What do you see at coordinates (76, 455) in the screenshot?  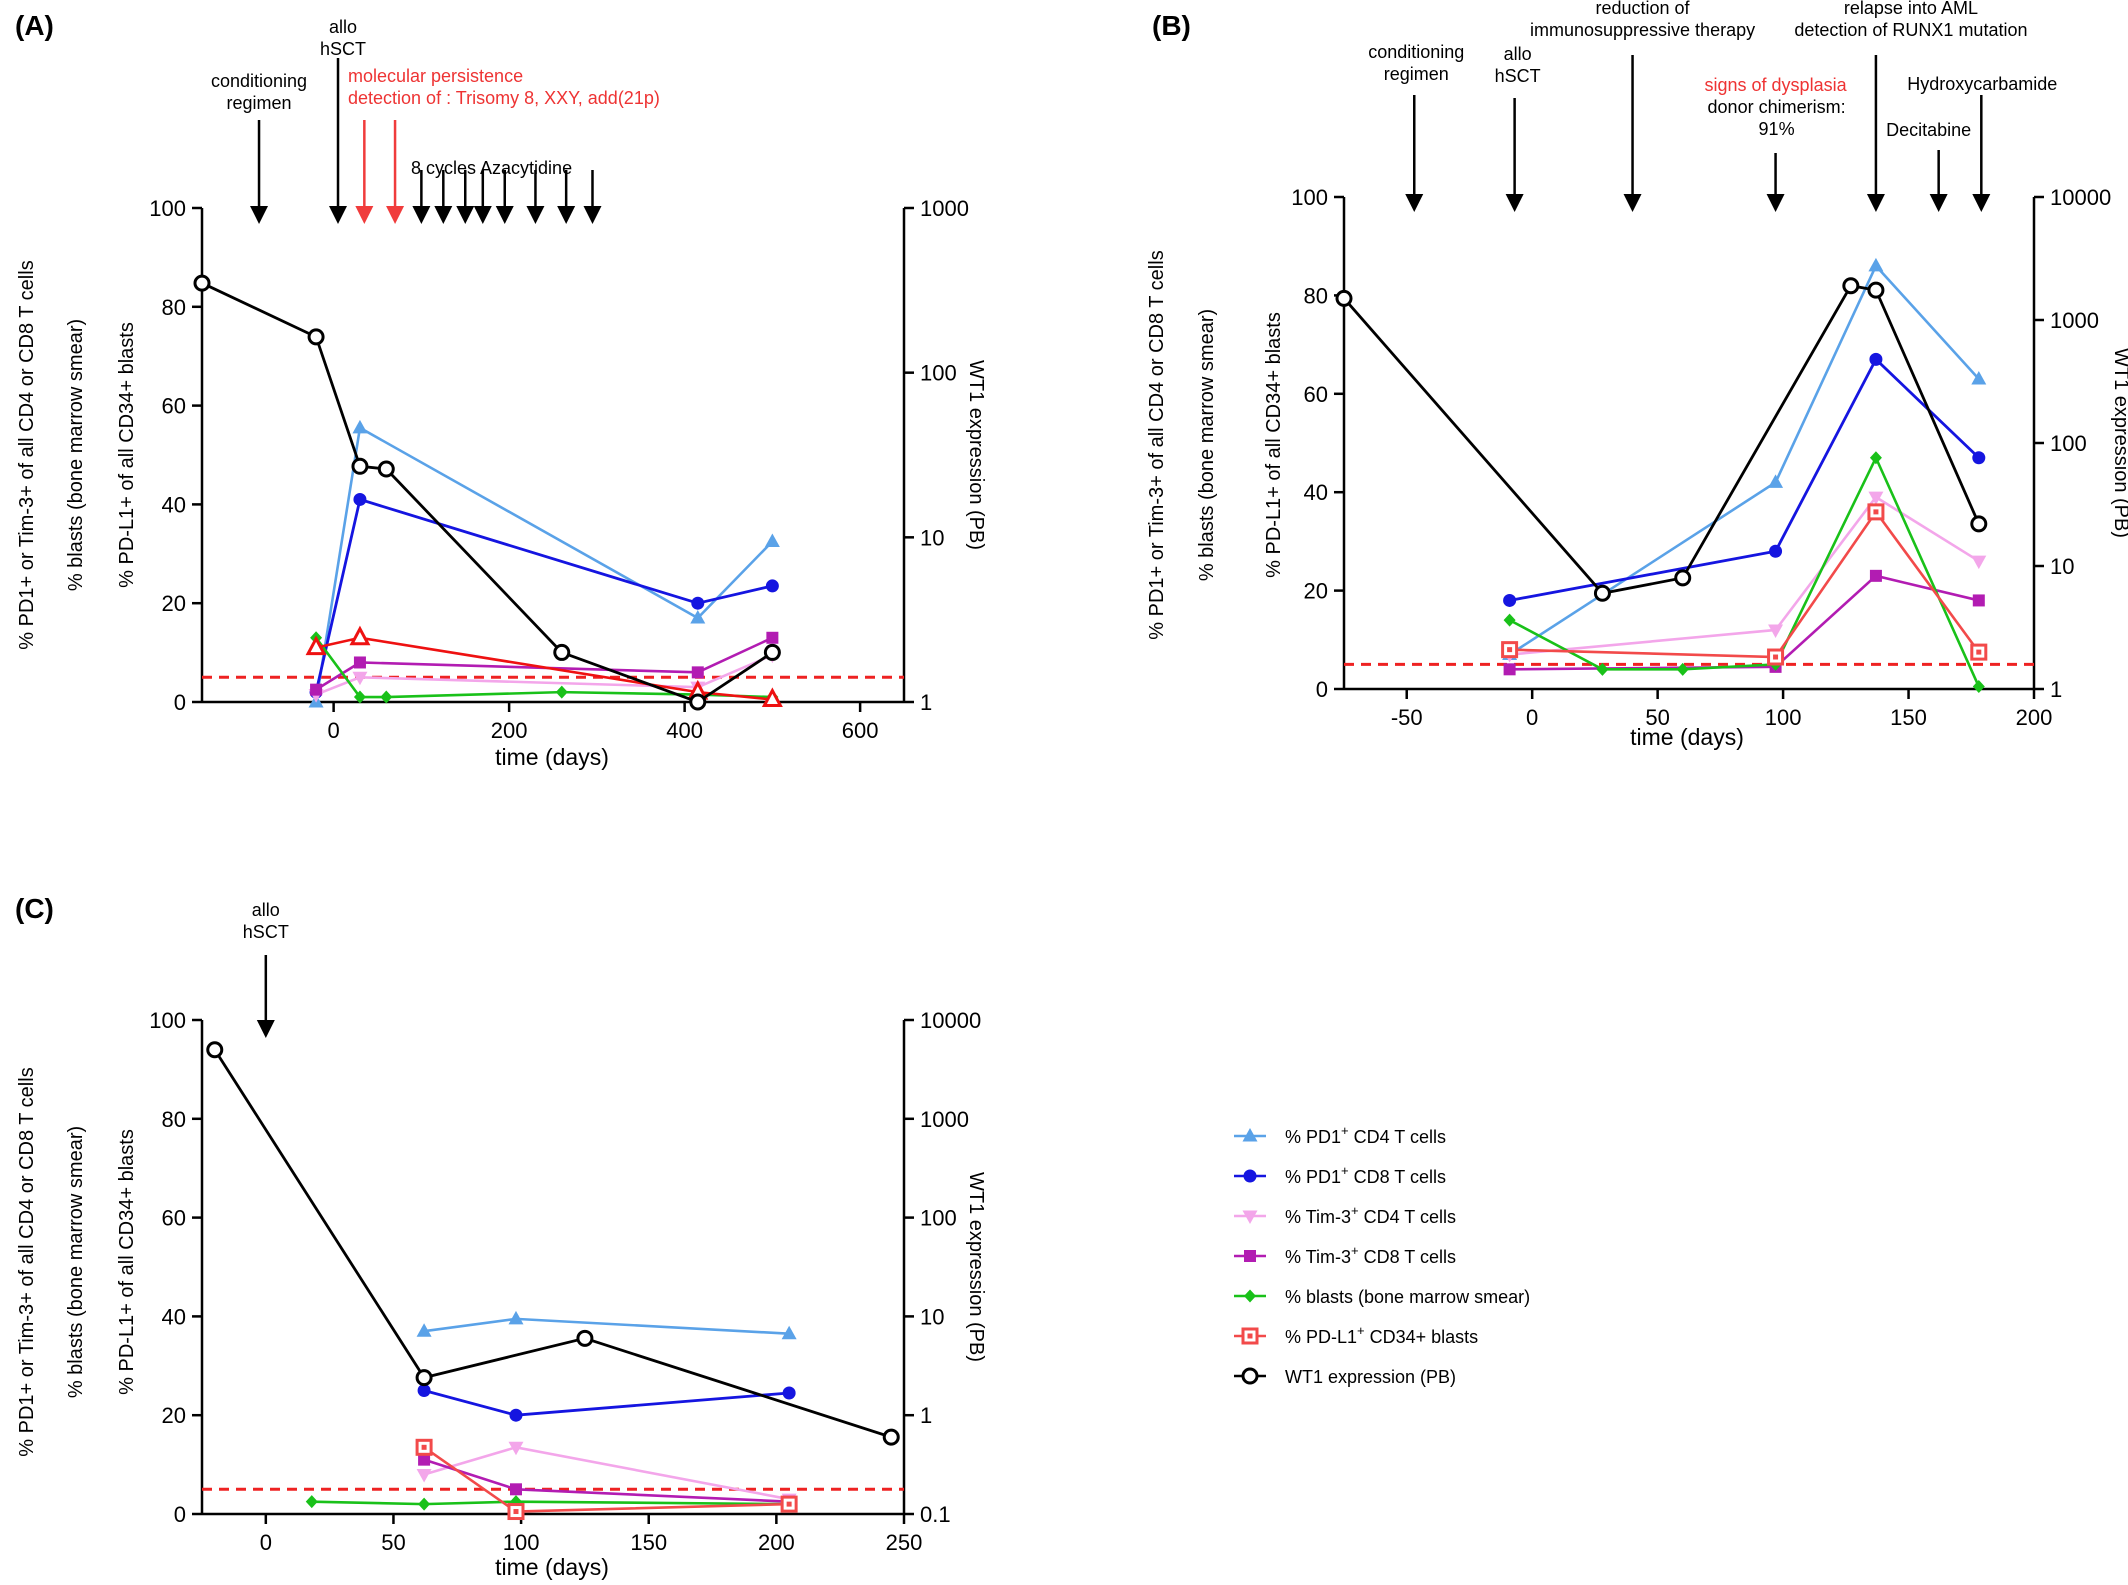 I see `y-axis-label: % blasts (bone marrow smear)` at bounding box center [76, 455].